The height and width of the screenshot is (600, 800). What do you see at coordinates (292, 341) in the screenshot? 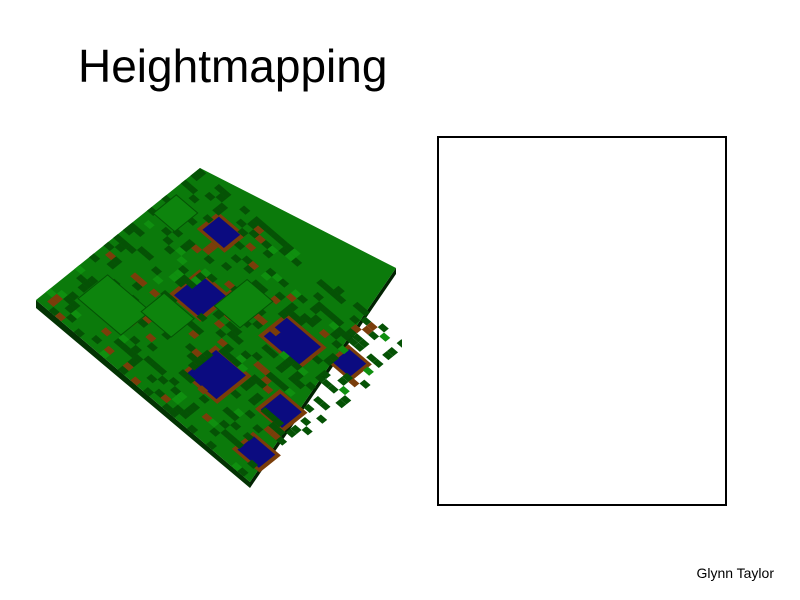
I see `terrain-water` at bounding box center [292, 341].